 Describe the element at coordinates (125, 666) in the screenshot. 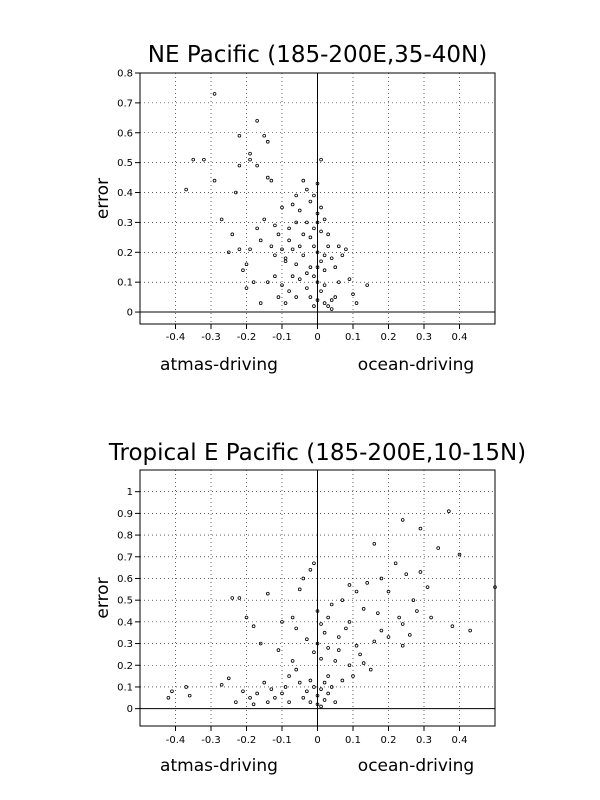

I see `chart-2-y-tick-label: 0.2` at that location.